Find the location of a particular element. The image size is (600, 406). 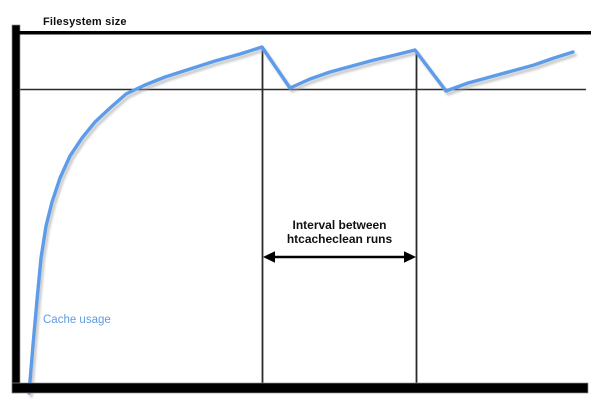

filesystem-size-label: Filesystem size is located at coordinates (85, 22).